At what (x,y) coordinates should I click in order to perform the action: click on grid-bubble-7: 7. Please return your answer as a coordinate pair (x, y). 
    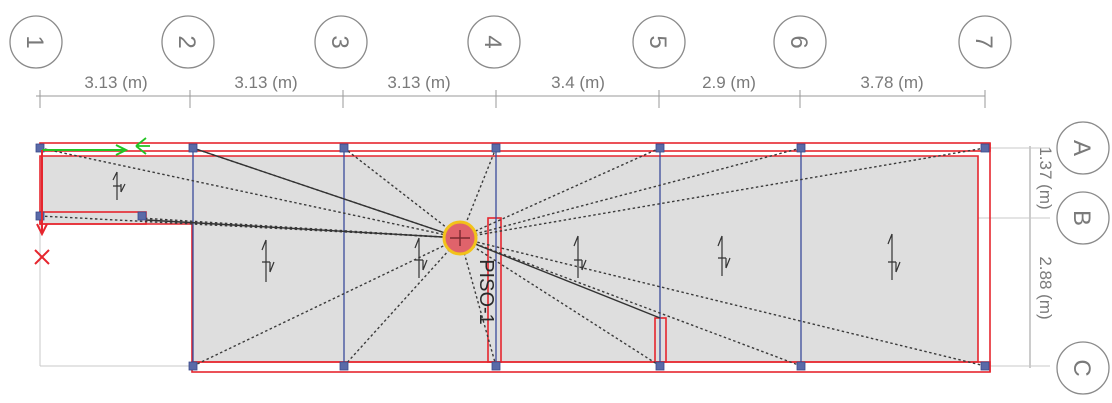
    Looking at the image, I should click on (985, 42).